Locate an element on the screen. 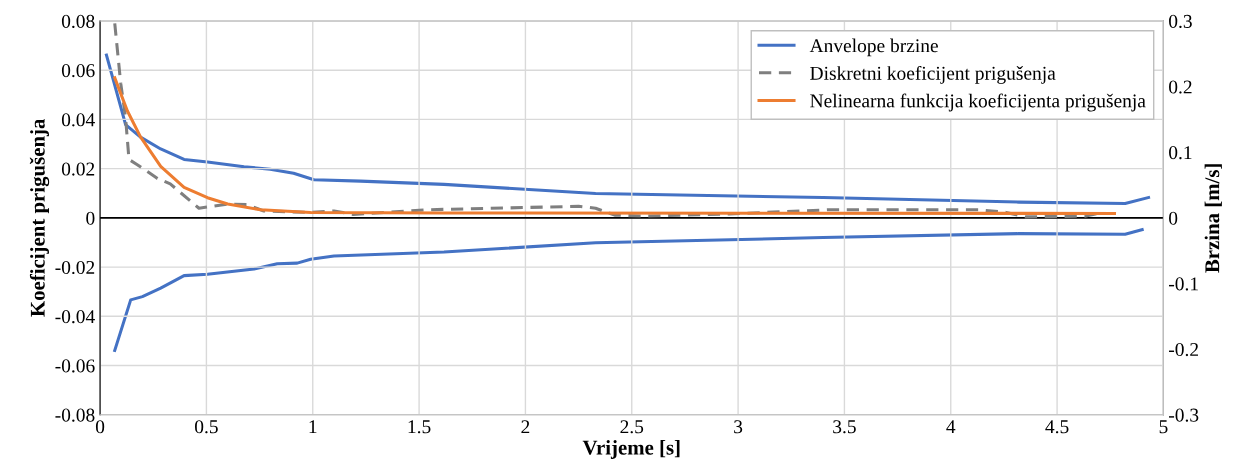 This screenshot has height=466, width=1251. legend-label: Nelinearna funkcija koeficijenta prigušenja is located at coordinates (978, 102).